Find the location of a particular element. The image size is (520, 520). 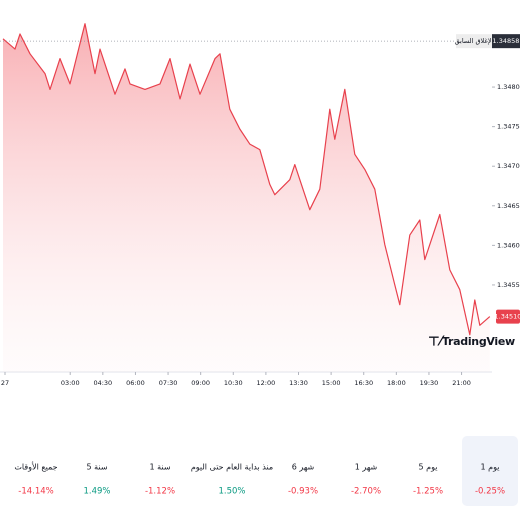

period-label: جميع الأوقات is located at coordinates (35, 467).